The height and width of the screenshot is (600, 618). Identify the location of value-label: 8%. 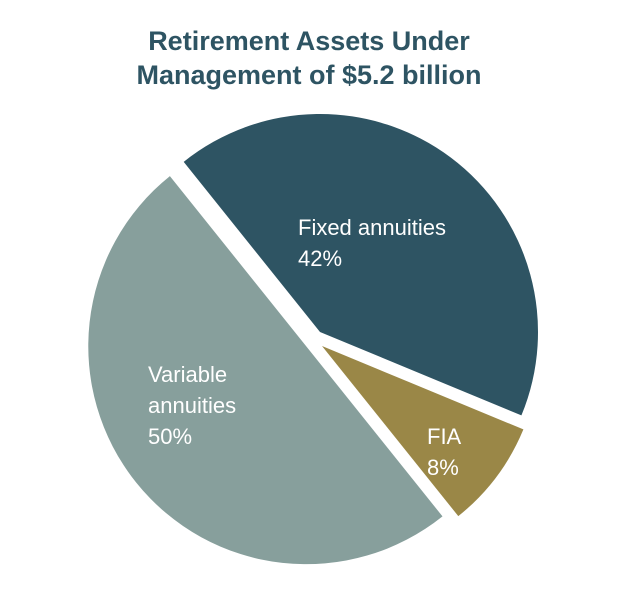
(443, 467).